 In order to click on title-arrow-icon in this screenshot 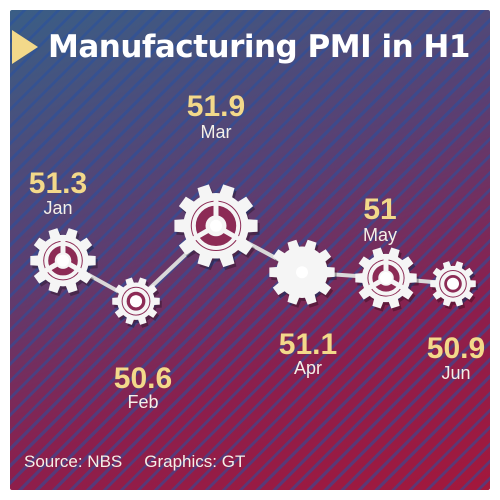, I will do `click(25, 47)`.